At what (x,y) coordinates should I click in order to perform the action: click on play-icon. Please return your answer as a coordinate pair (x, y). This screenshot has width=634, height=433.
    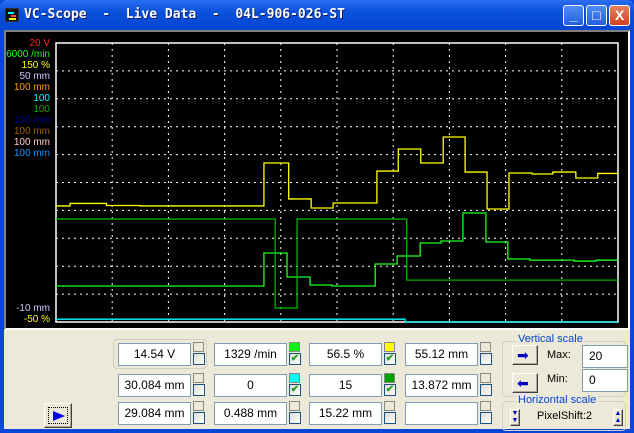
    Looking at the image, I should click on (59, 416).